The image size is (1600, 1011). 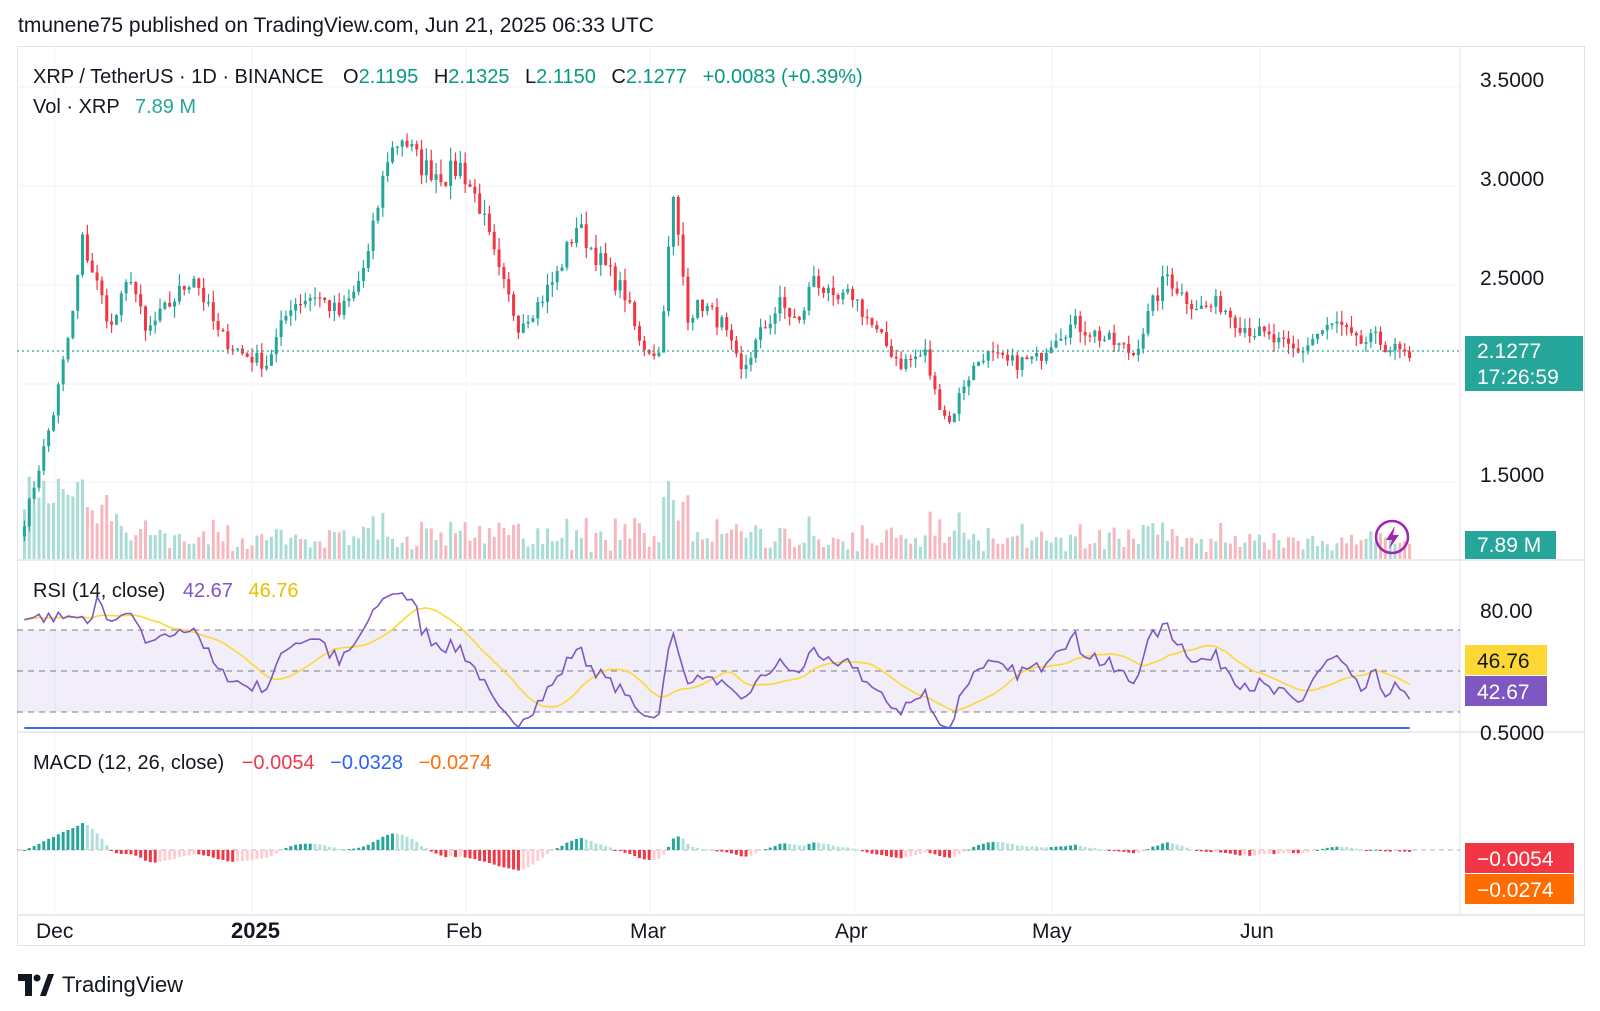 What do you see at coordinates (100, 985) in the screenshot?
I see `footer-brand: TradingView` at bounding box center [100, 985].